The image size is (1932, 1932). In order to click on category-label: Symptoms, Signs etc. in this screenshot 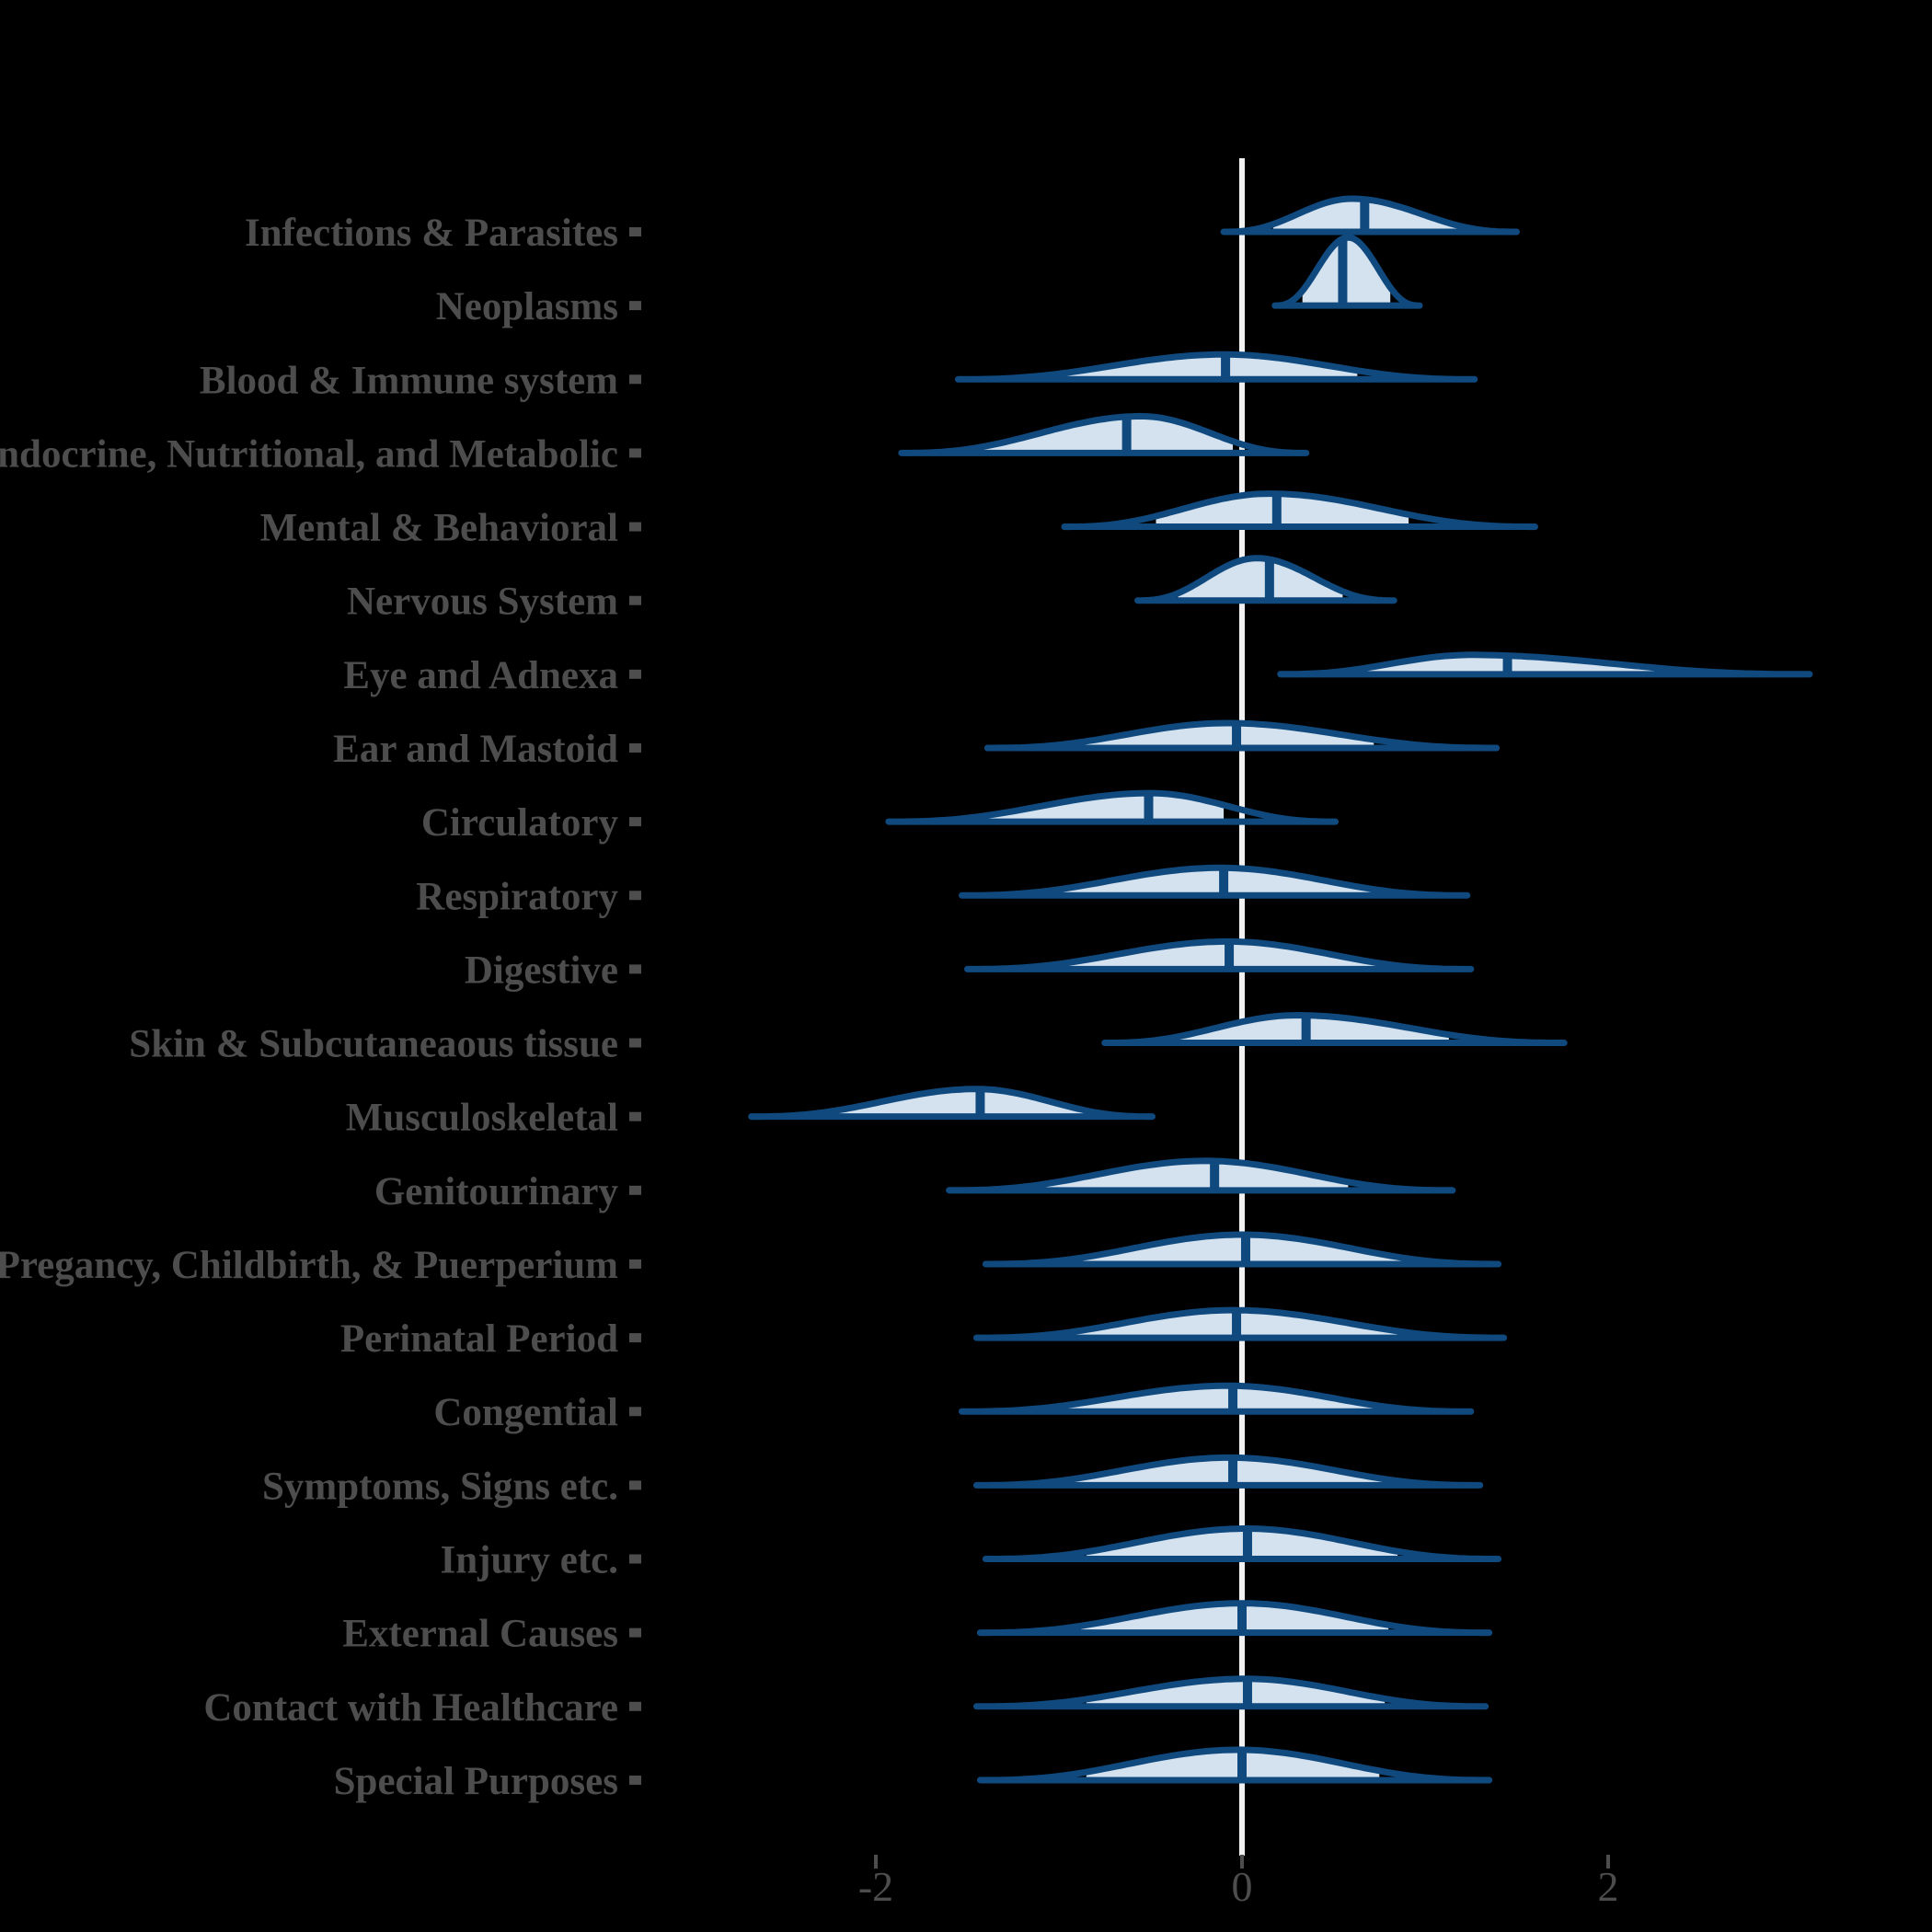, I will do `click(440, 1486)`.